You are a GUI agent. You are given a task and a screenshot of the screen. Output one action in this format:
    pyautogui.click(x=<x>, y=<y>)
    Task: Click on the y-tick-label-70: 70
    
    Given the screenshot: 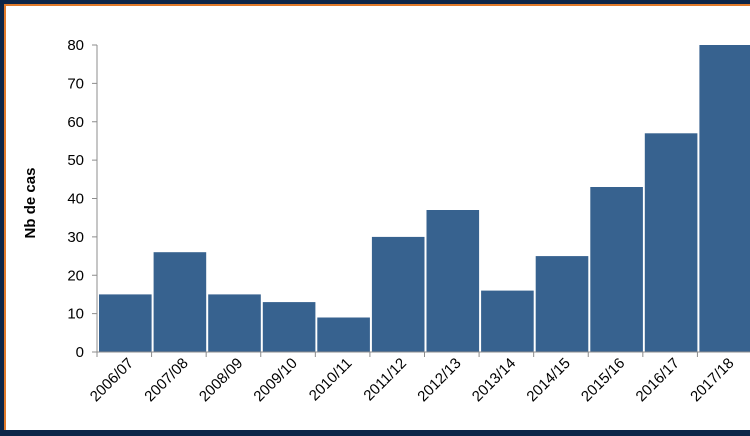 What is the action you would take?
    pyautogui.click(x=75, y=83)
    